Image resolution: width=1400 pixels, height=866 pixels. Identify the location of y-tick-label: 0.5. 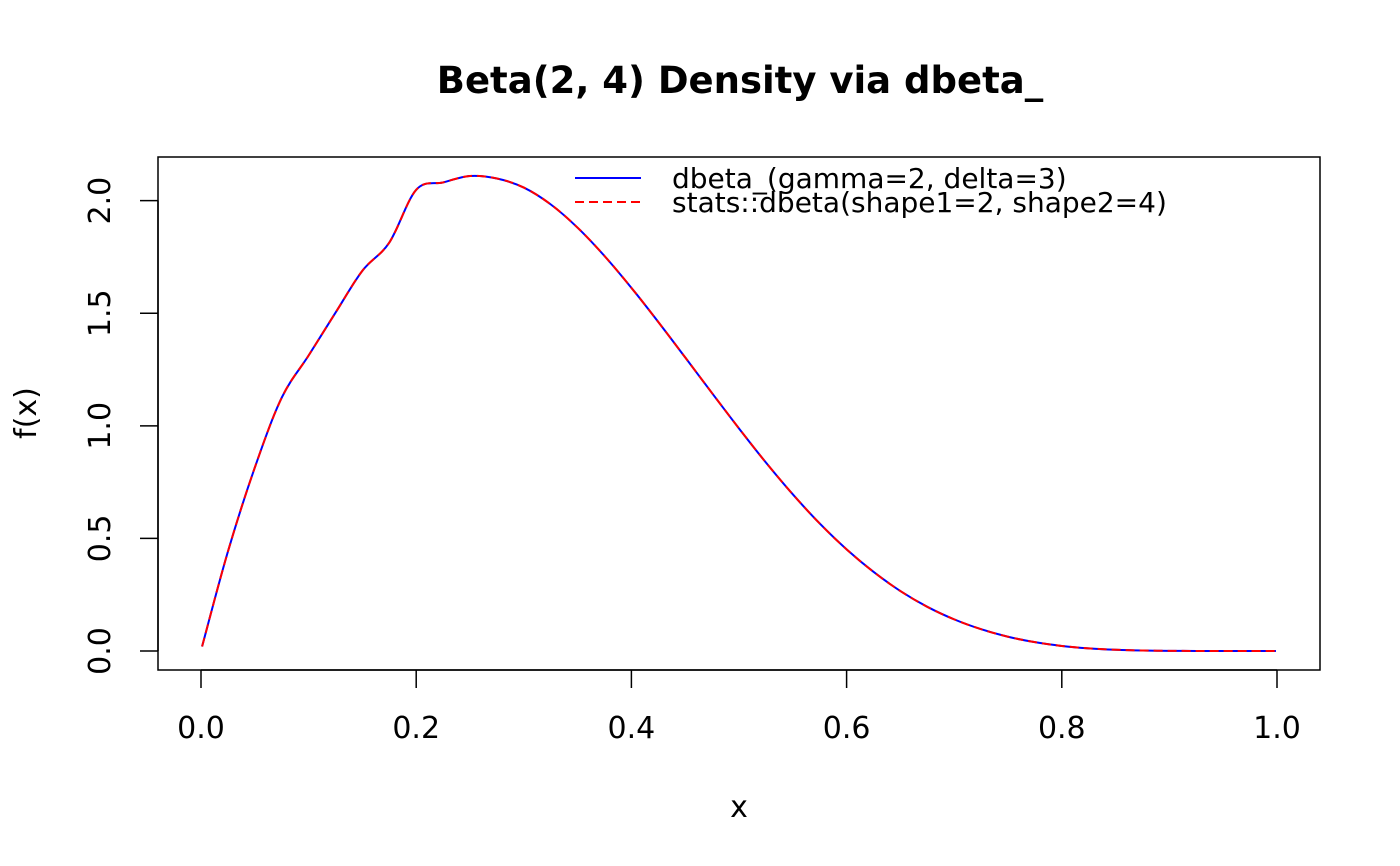
(100, 539).